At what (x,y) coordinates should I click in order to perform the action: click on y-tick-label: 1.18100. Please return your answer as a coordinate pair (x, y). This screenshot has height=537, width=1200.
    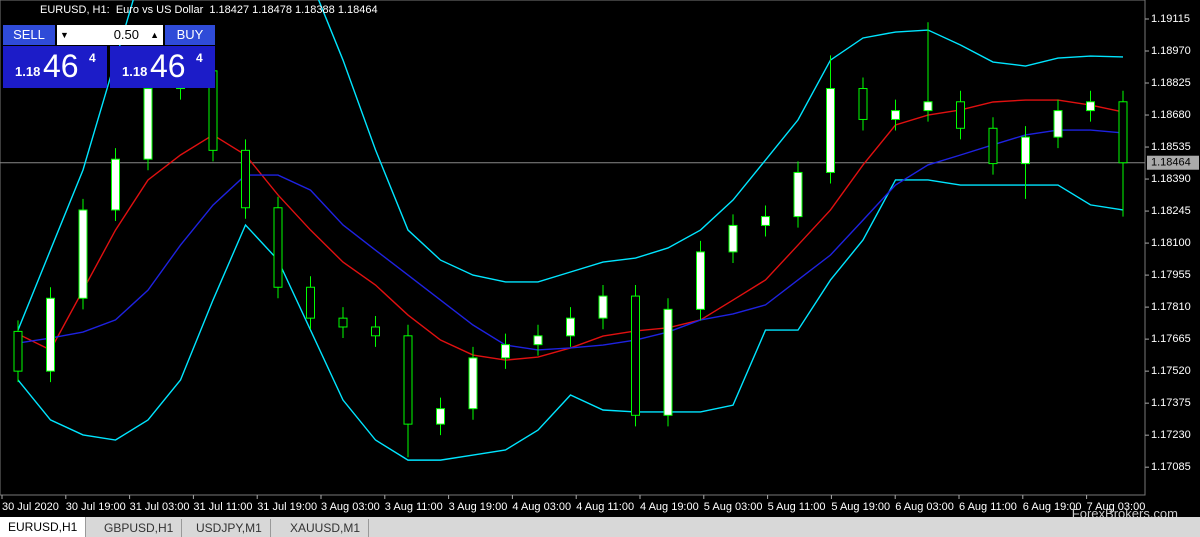
    Looking at the image, I should click on (1171, 243).